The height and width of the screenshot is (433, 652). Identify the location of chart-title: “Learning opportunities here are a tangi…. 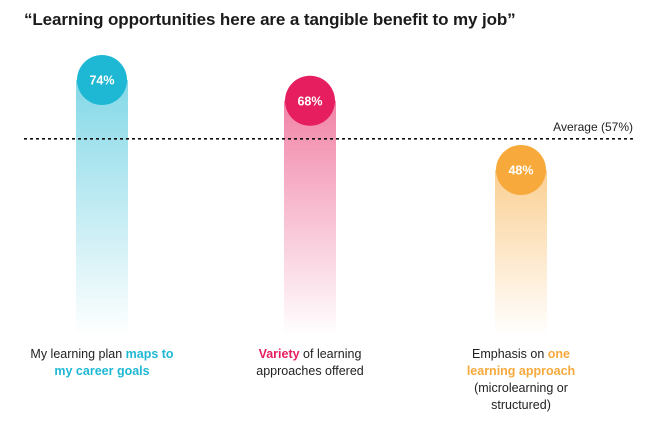
(270, 19).